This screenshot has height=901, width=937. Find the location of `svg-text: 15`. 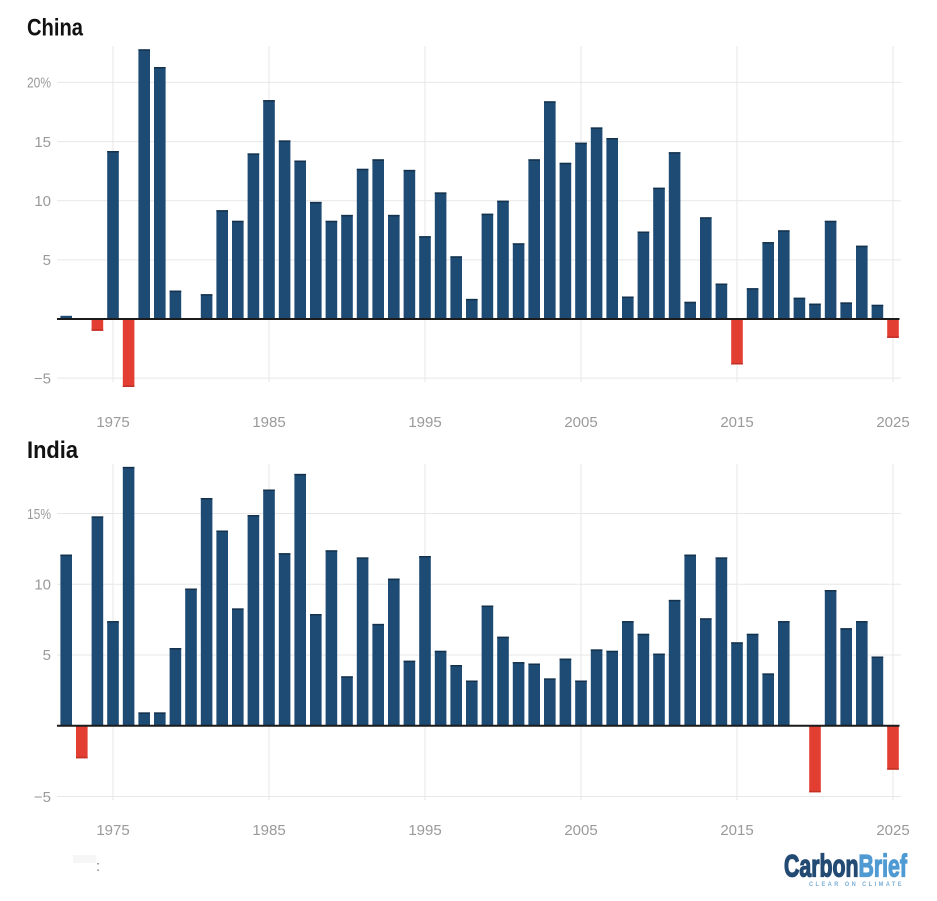

svg-text: 15 is located at coordinates (42, 142).